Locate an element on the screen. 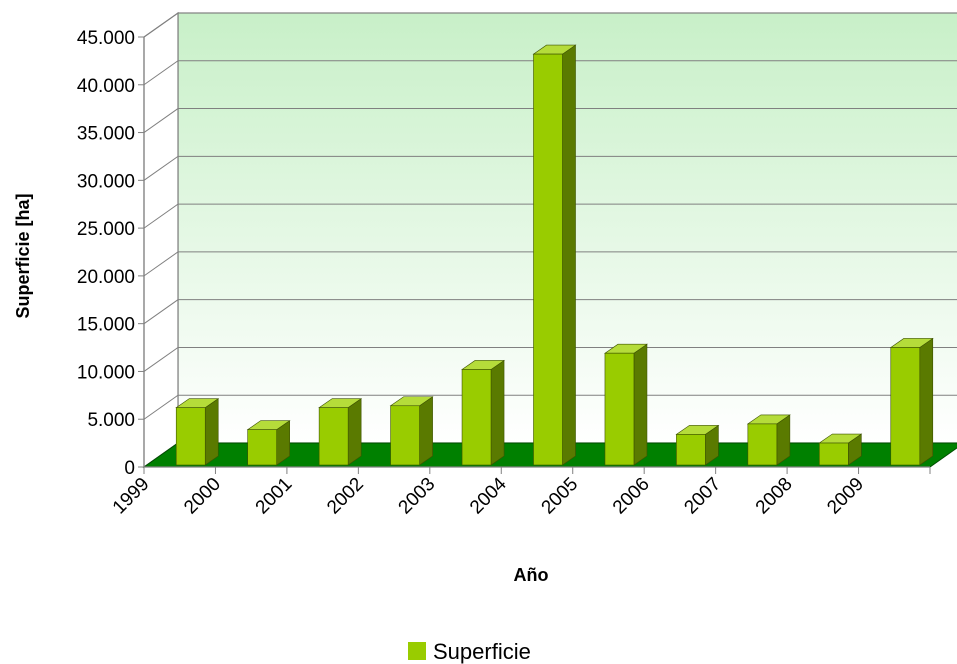 This screenshot has width=957, height=664. x-tick-label: 2005 is located at coordinates (560, 496).